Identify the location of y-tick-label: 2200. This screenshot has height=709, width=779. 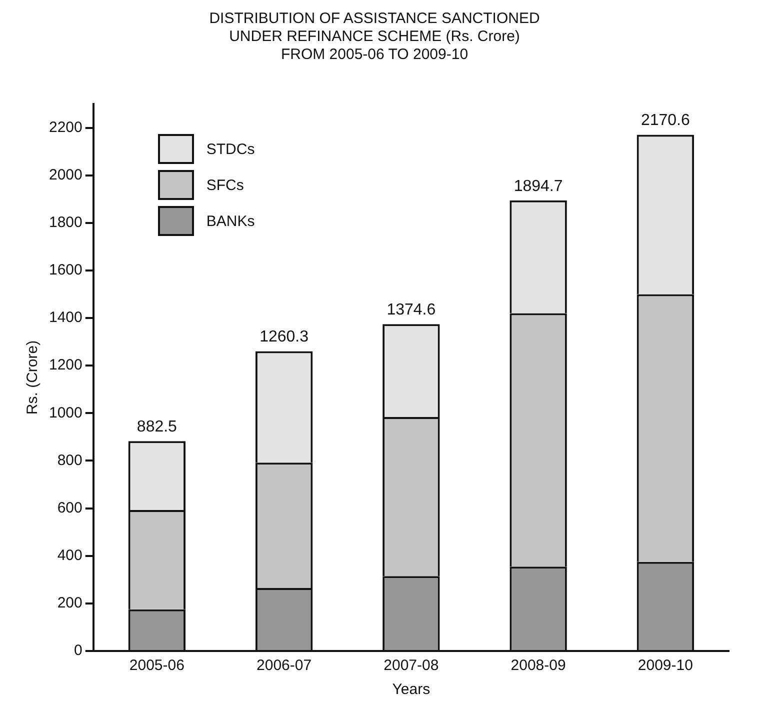
(65, 127).